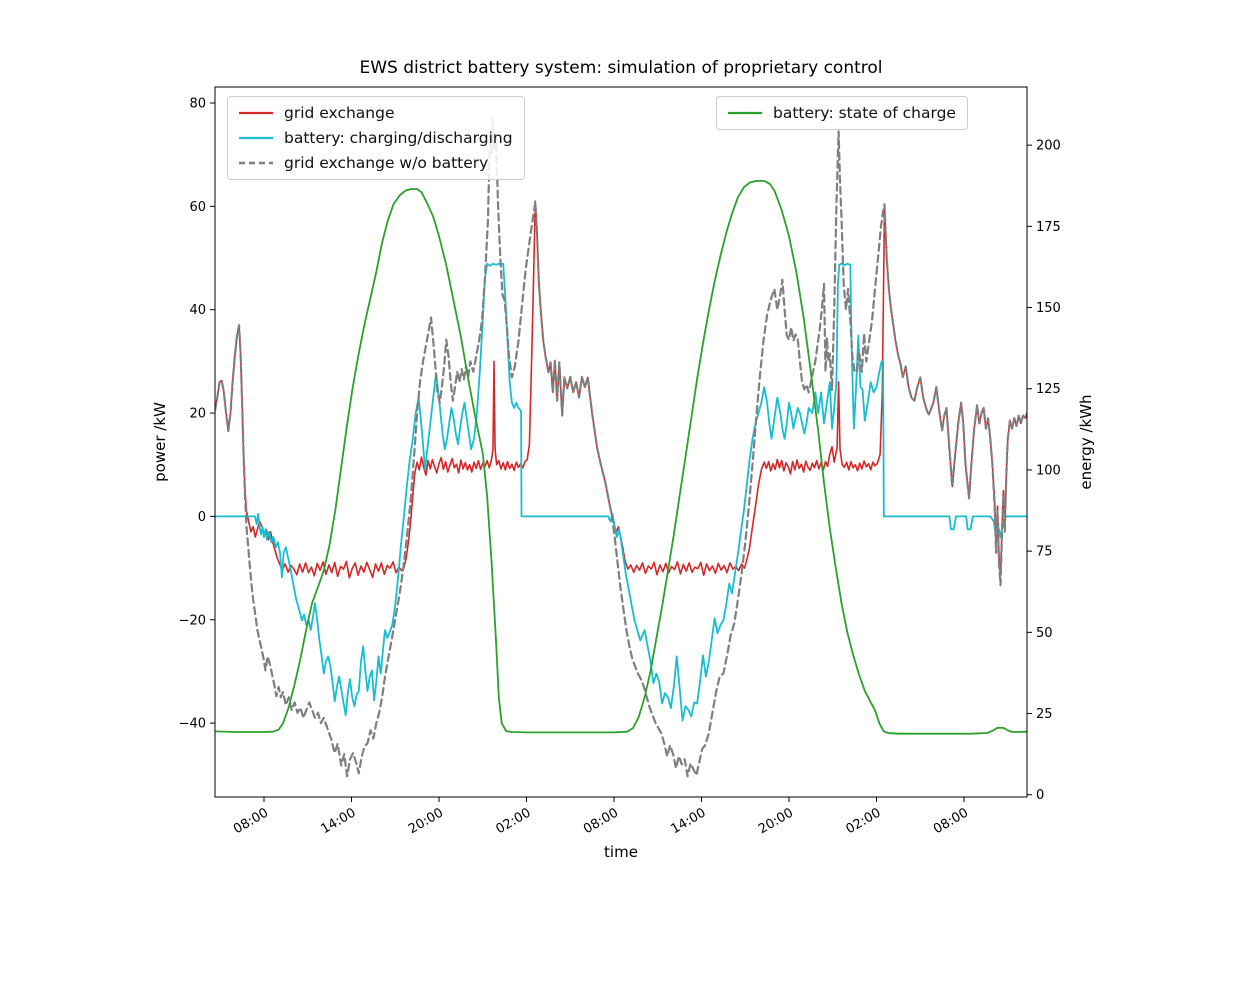  I want to click on y-tick-label-left: 80, so click(197, 104).